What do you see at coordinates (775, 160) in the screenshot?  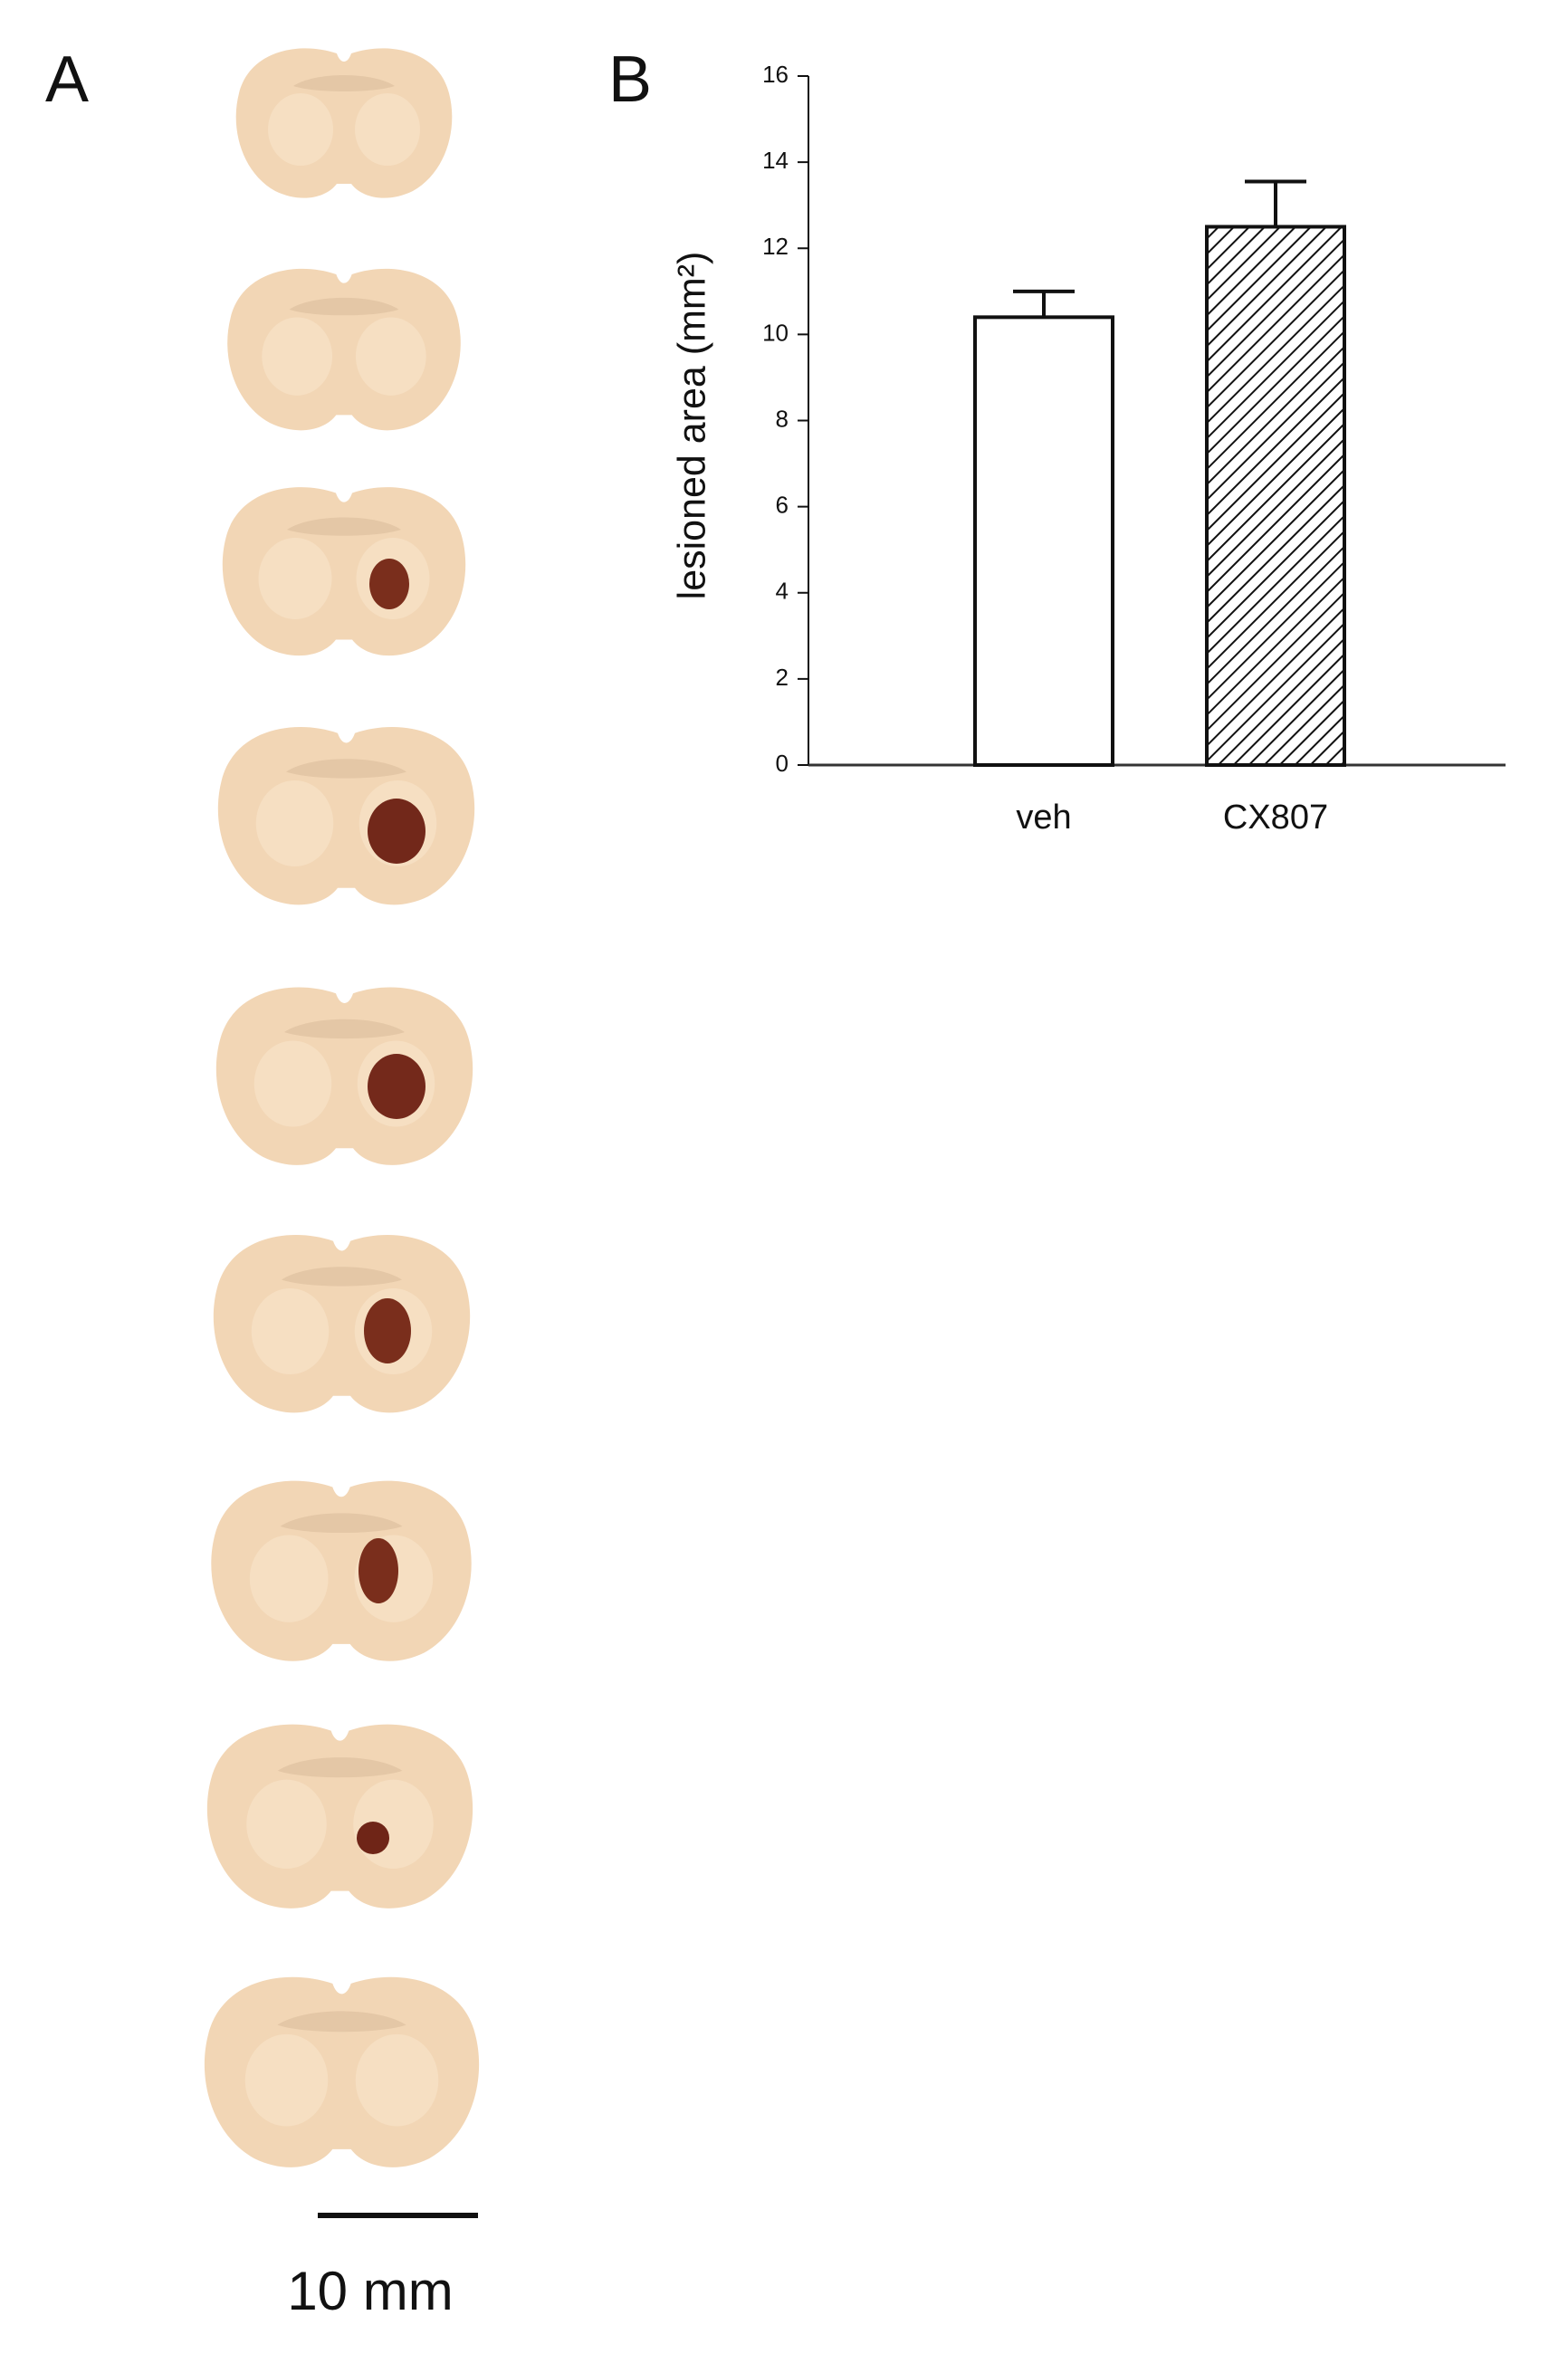 I see `y-tick-label: 14` at bounding box center [775, 160].